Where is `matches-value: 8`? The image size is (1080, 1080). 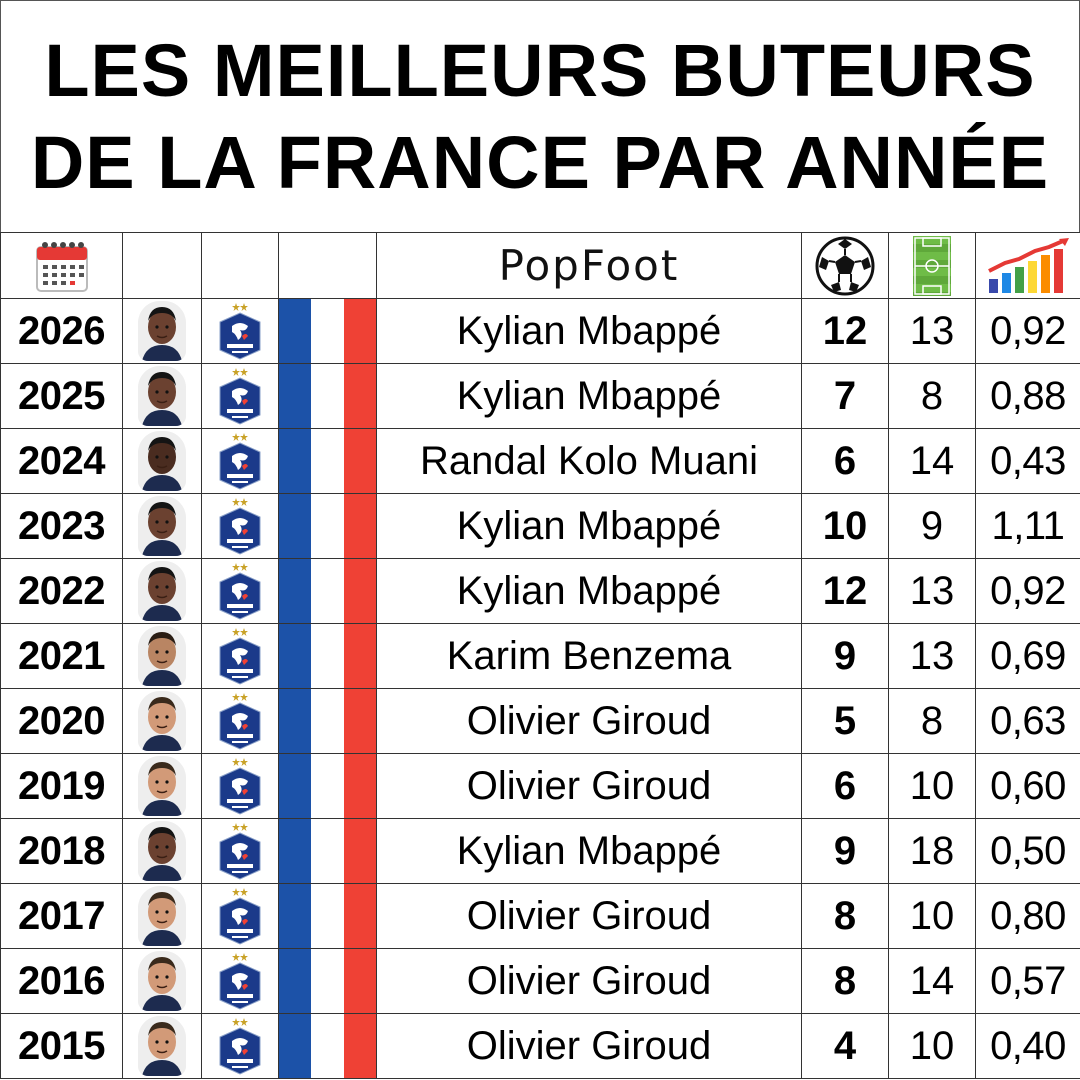 matches-value: 8 is located at coordinates (932, 395).